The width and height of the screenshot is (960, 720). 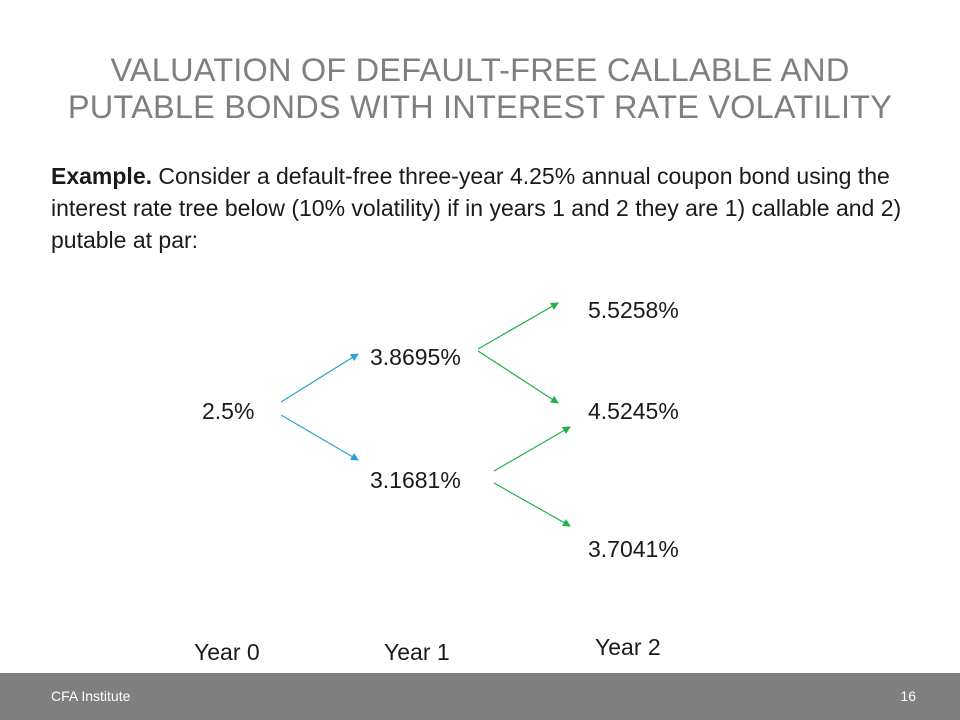 What do you see at coordinates (633, 549) in the screenshot?
I see `node-year2-dd-rate: 3.7041%` at bounding box center [633, 549].